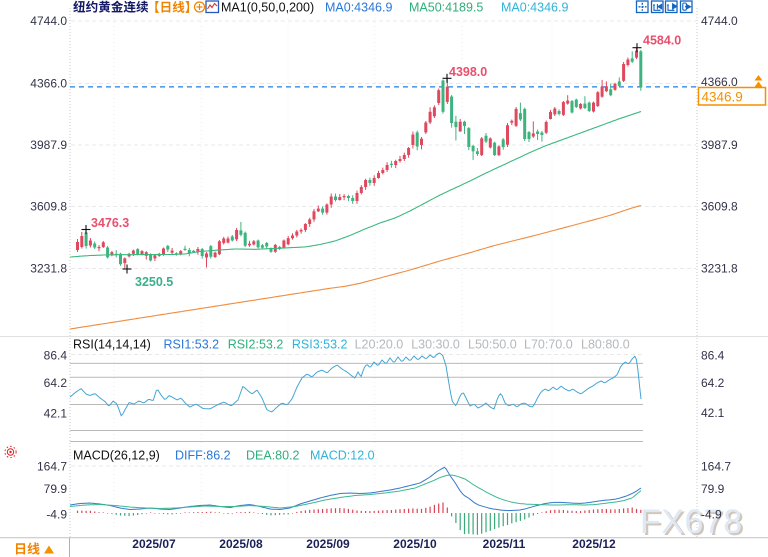 The width and height of the screenshot is (768, 557). Describe the element at coordinates (605, 345) in the screenshot. I see `svg-text: L80:80.0` at that location.